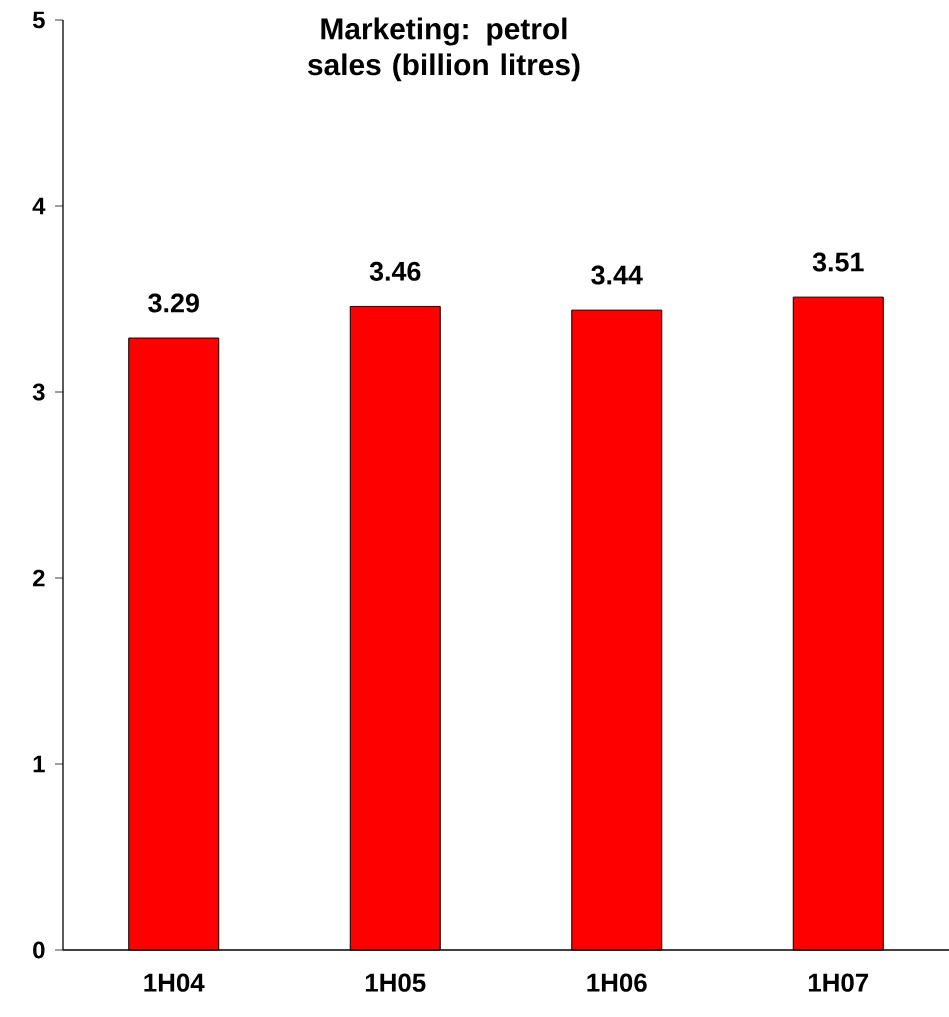 The image size is (949, 1017). I want to click on chart-title: Marketing: petrol sales (billion litres), so click(444, 49).